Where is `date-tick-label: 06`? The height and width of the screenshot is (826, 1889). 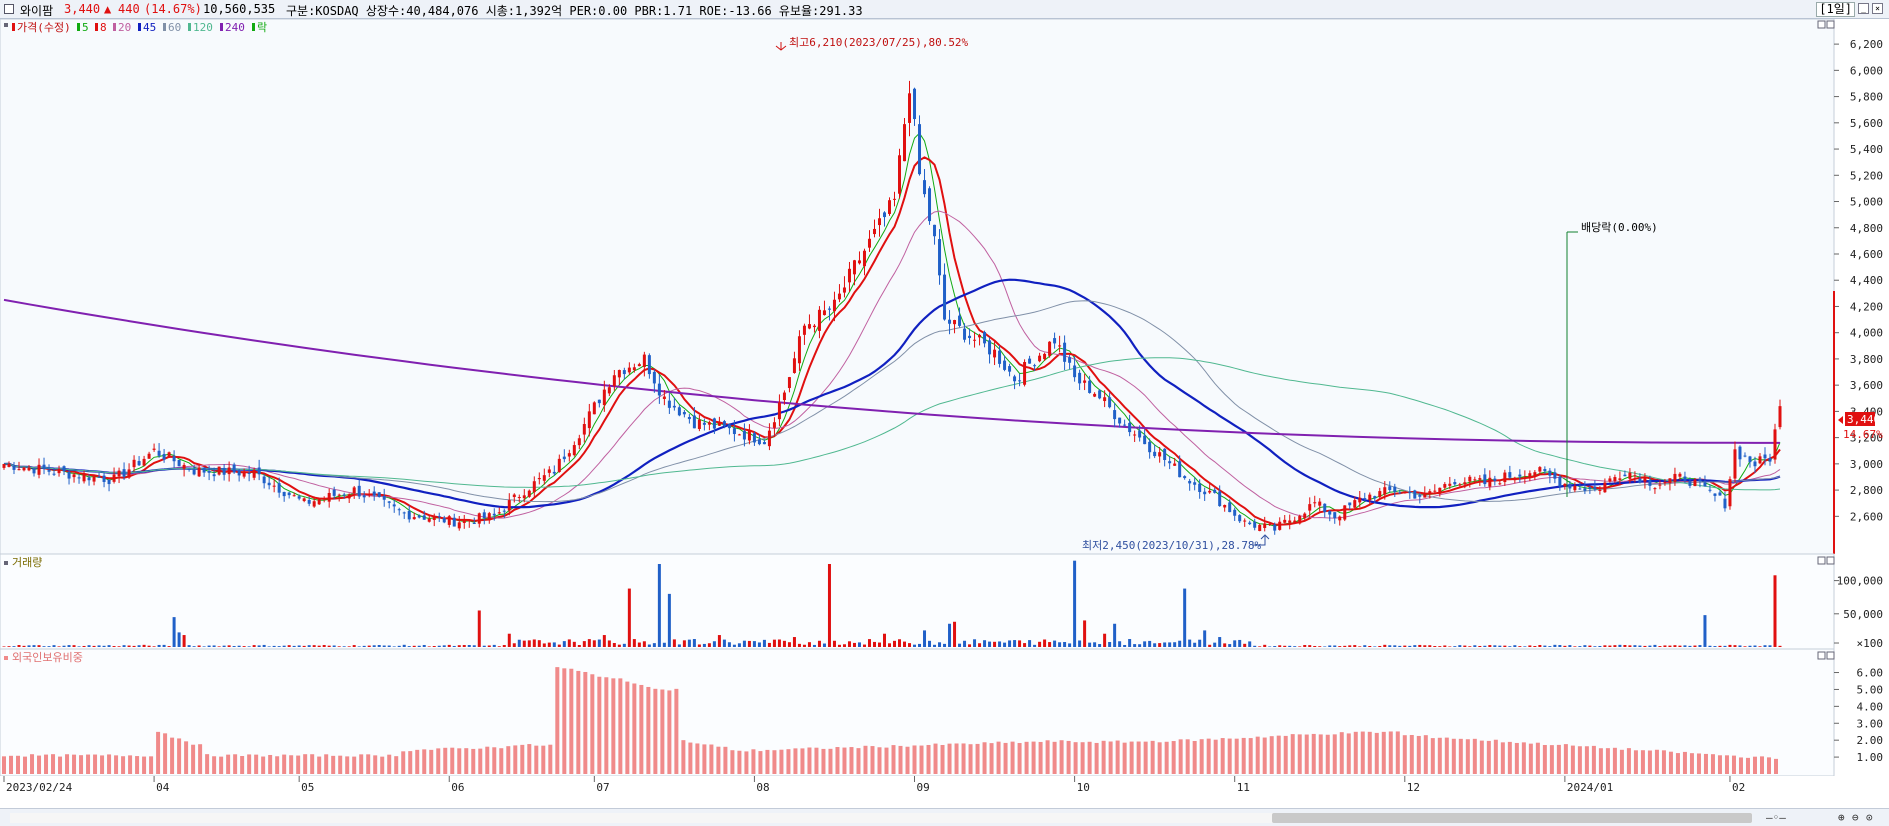 date-tick-label: 06 is located at coordinates (457, 787).